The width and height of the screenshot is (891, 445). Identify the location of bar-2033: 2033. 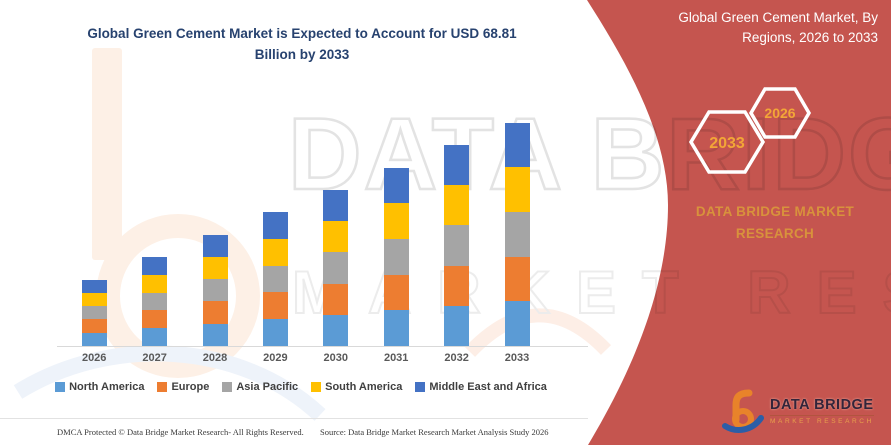
(517, 243).